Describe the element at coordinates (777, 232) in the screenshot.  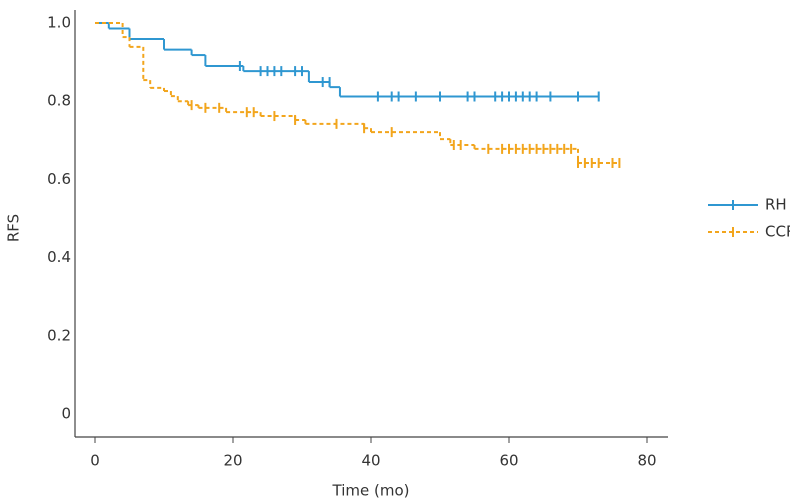
I see `legend-label: CCRT` at that location.